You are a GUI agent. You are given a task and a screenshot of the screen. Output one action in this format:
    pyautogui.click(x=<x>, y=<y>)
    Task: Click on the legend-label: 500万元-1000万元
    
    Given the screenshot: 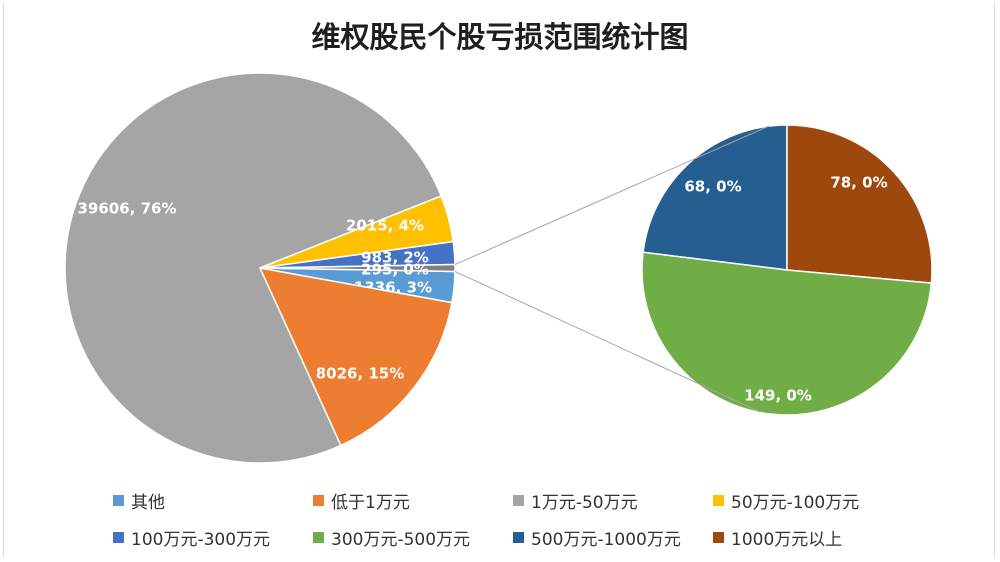 What is the action you would take?
    pyautogui.click(x=606, y=540)
    